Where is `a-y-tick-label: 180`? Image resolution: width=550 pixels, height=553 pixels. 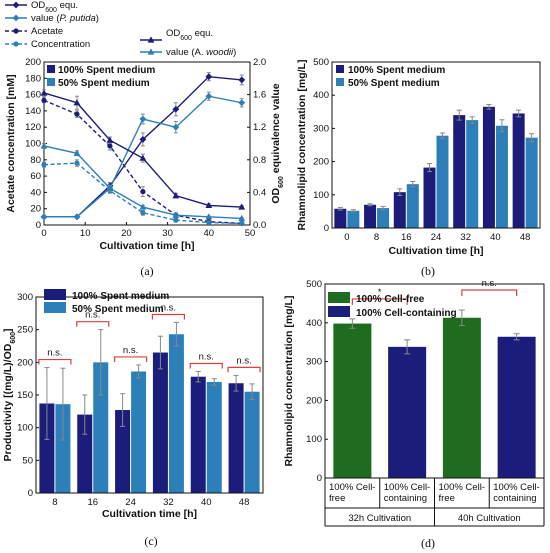
a-y-tick-label: 180 is located at coordinates (33, 78).